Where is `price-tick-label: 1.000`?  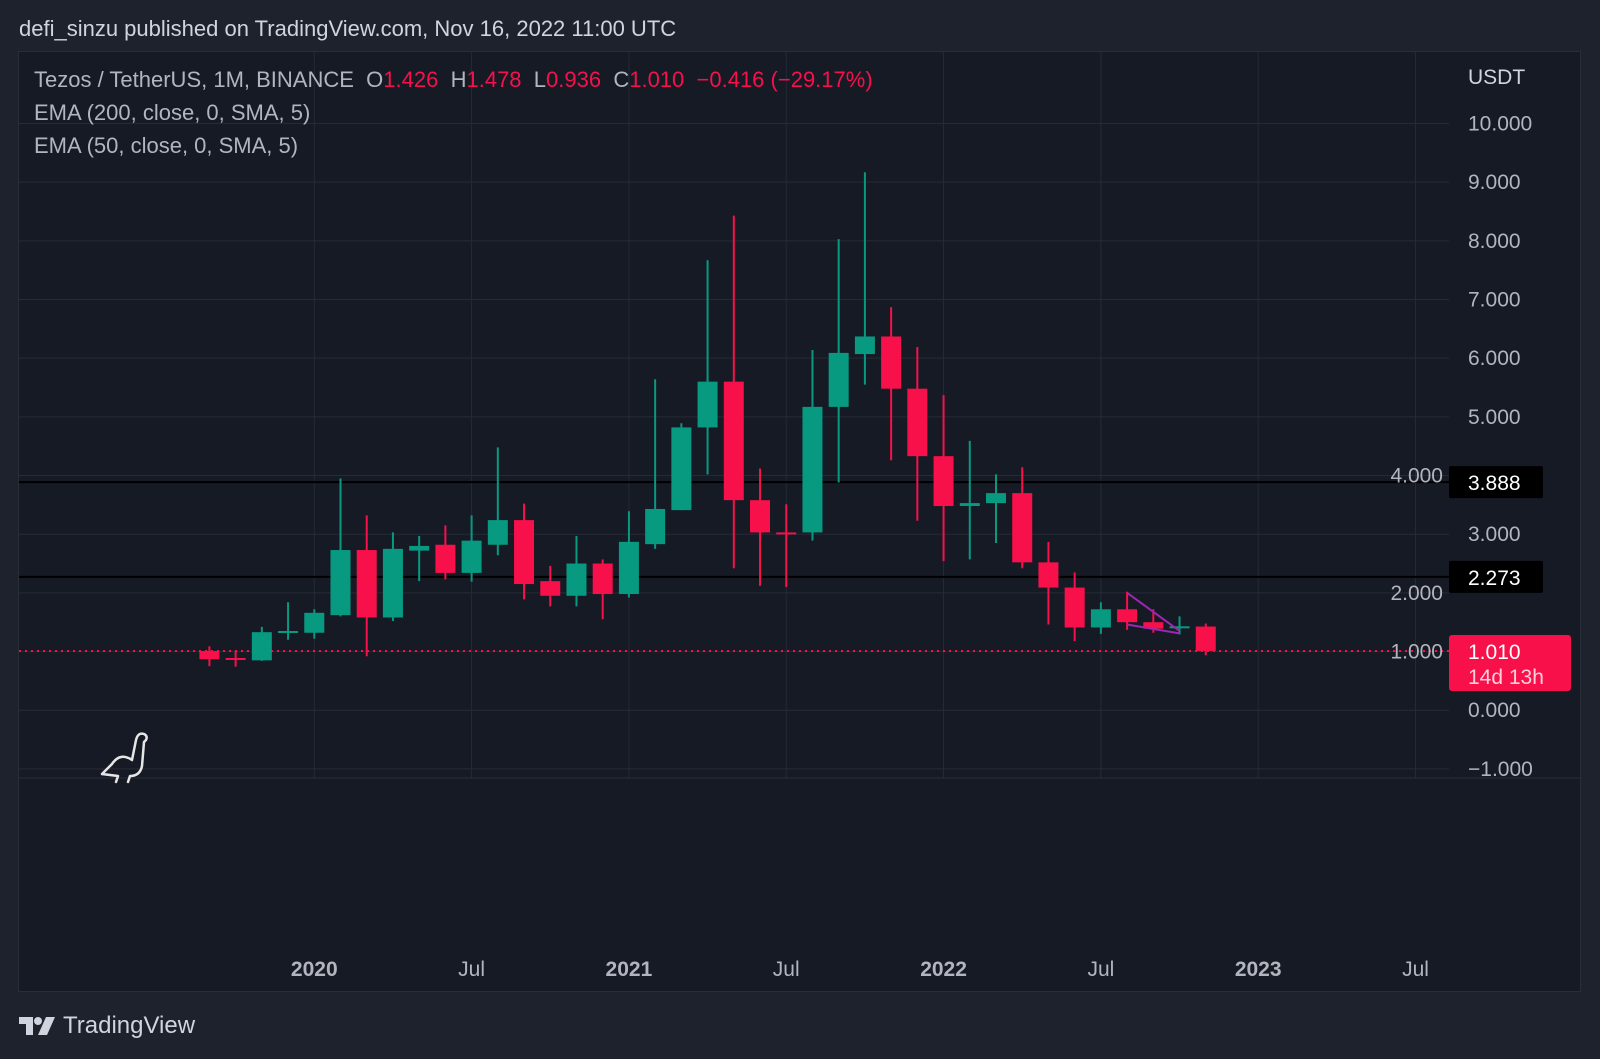
price-tick-label: 1.000 is located at coordinates (1416, 652).